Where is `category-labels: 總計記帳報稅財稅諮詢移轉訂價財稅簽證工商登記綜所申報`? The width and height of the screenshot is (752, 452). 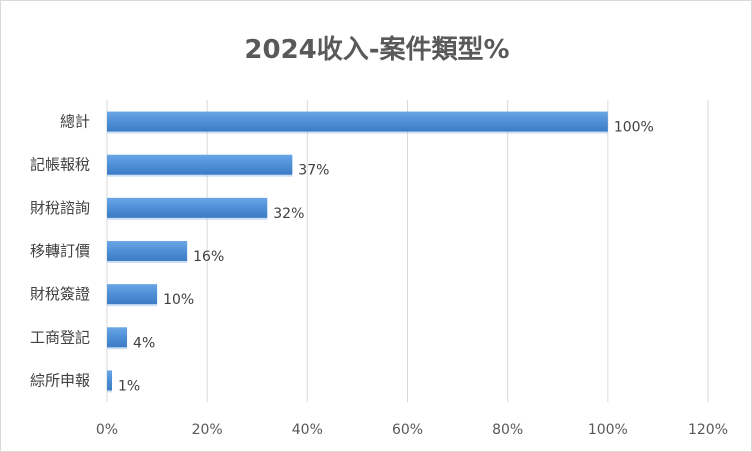
category-labels: 總計記帳報稅財稅諮詢移轉訂價財稅簽證工商登記綜所申報 is located at coordinates (60, 251).